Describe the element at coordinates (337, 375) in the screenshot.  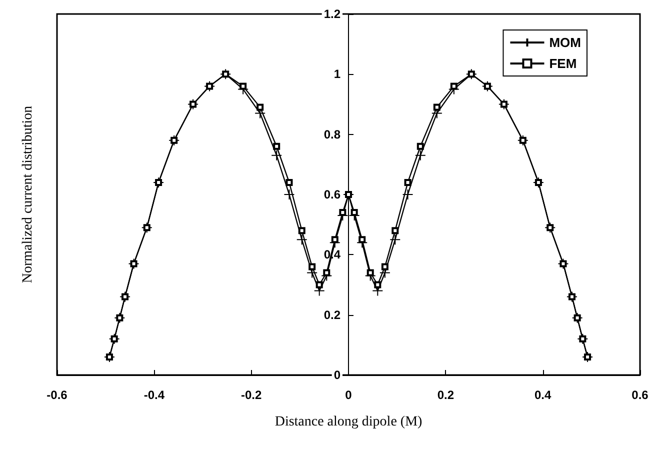
I see `y-tick-label: 0` at that location.